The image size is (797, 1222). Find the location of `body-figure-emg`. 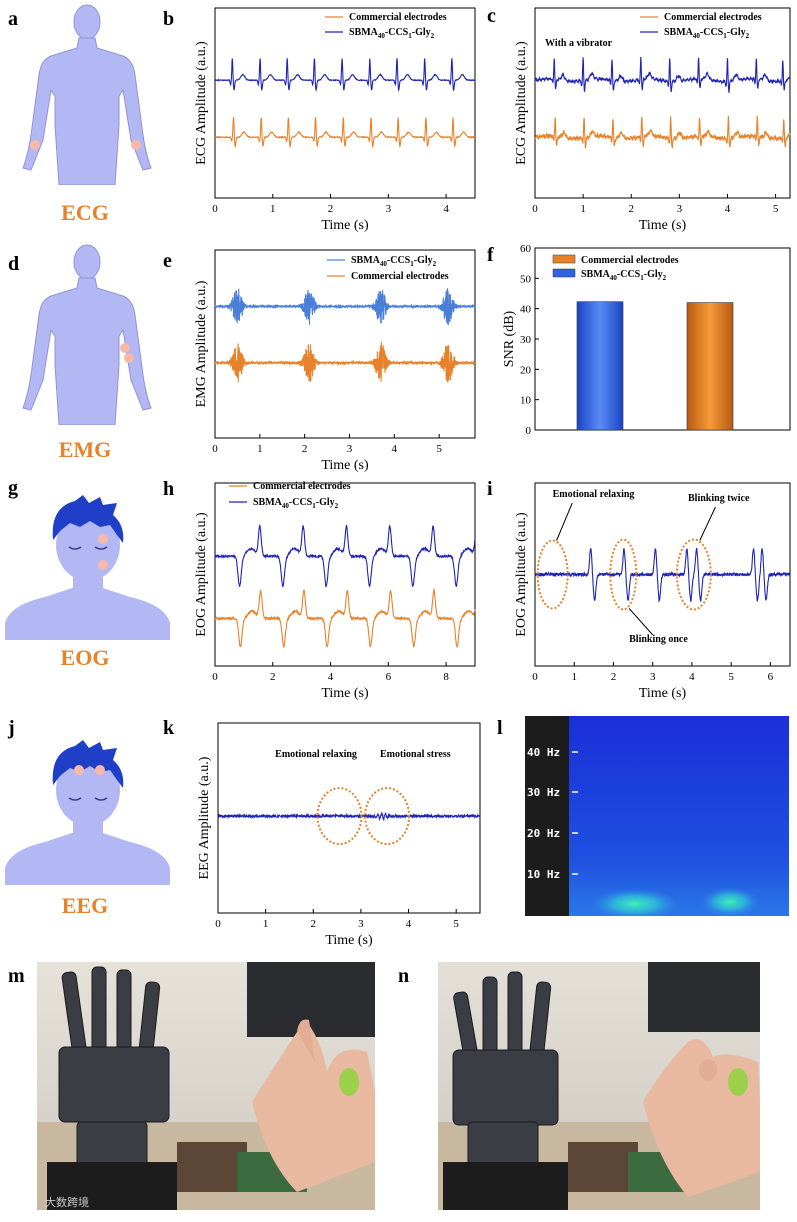

body-figure-emg is located at coordinates (87, 334).